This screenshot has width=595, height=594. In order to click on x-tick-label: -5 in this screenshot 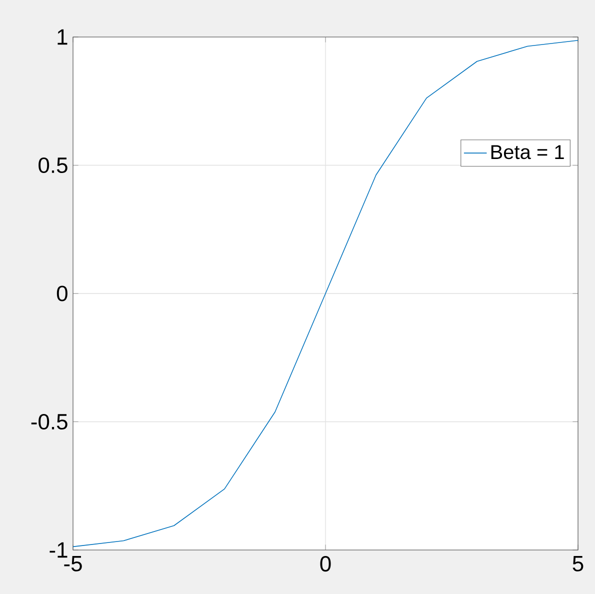, I will do `click(73, 564)`.